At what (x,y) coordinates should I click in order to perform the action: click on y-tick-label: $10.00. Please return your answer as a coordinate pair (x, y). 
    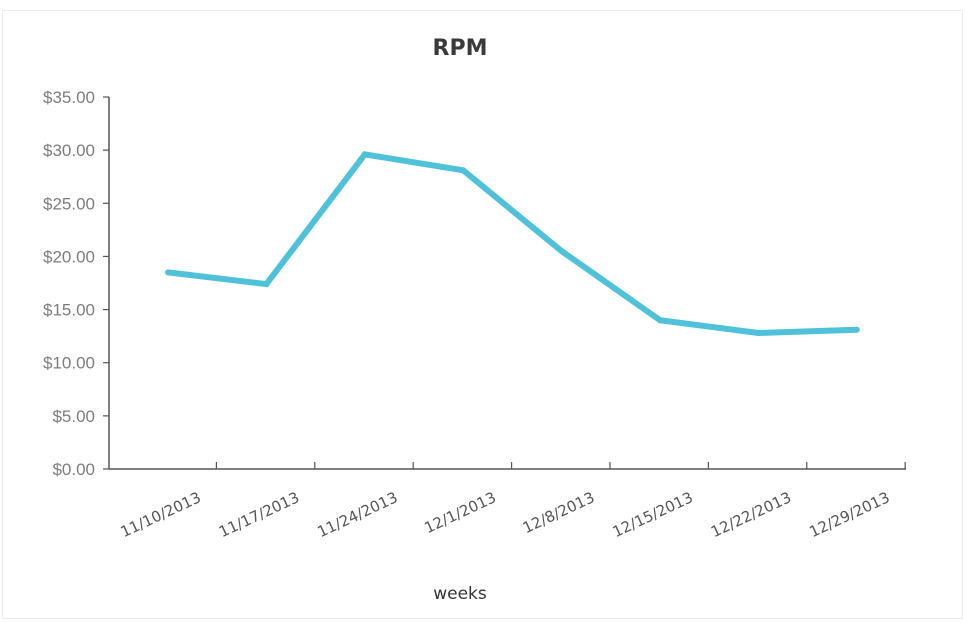
    Looking at the image, I should click on (69, 363).